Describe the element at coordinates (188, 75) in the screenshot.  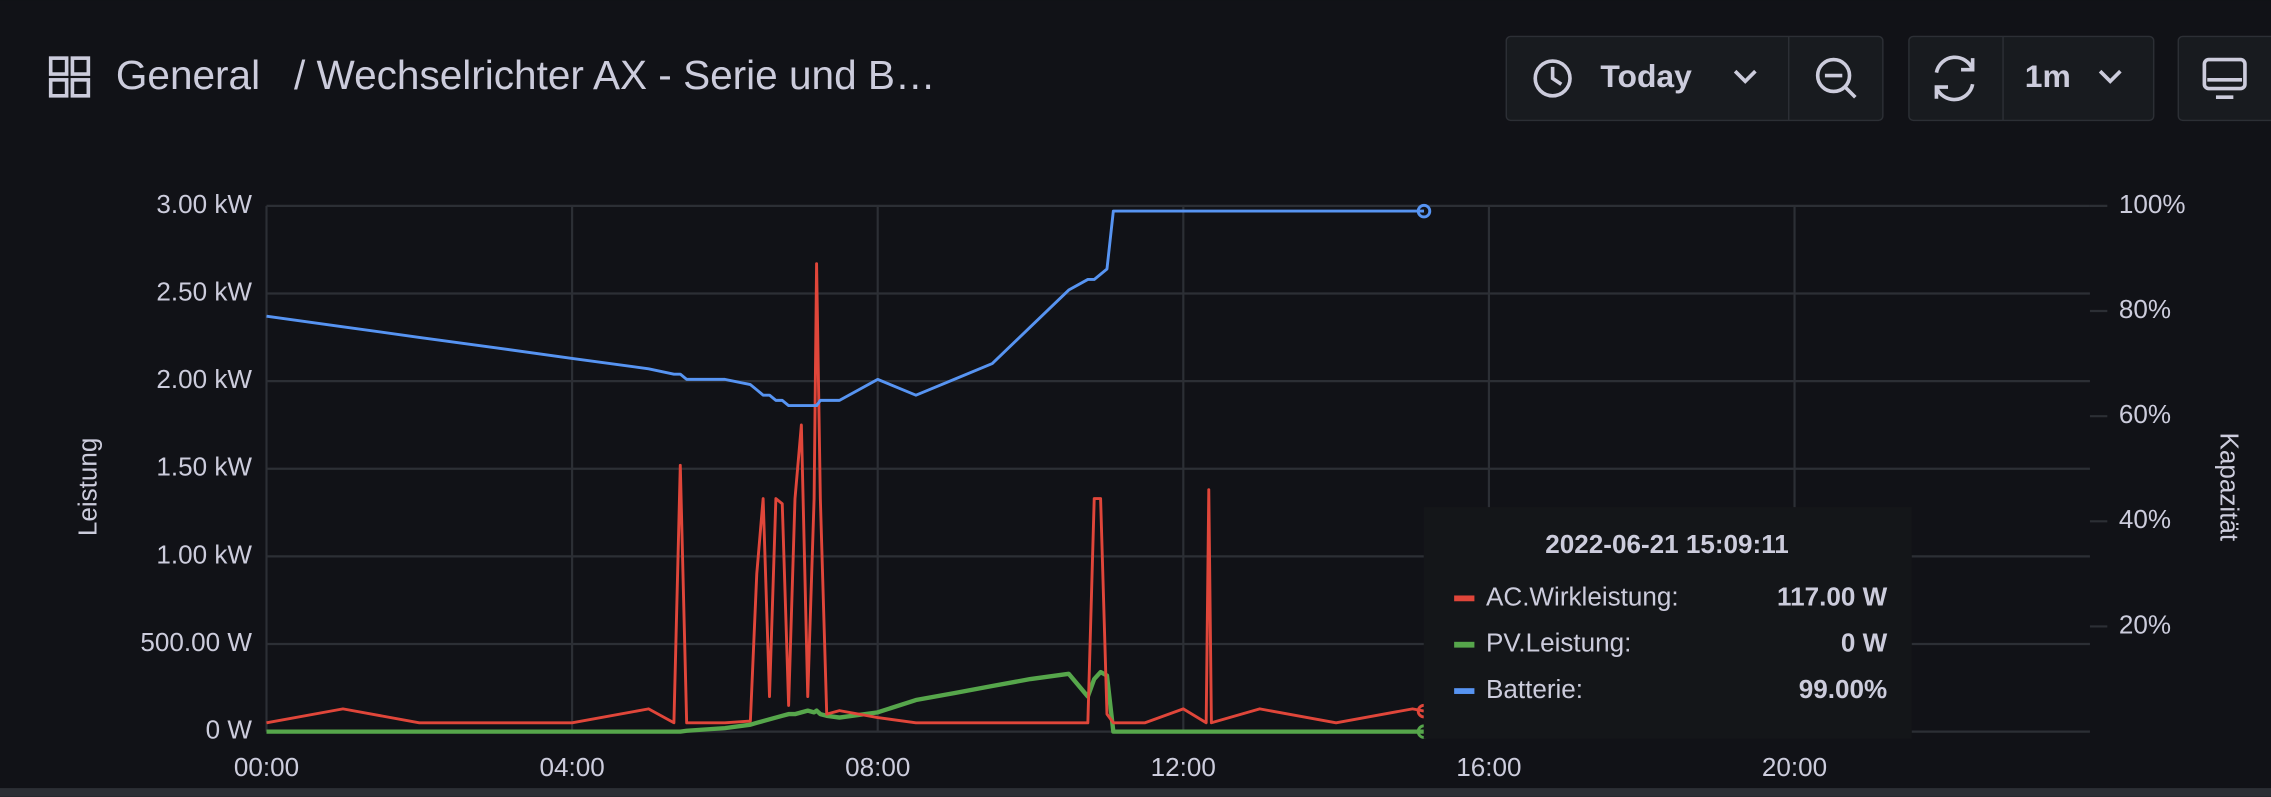
I see `breadcrumb-root: General` at that location.